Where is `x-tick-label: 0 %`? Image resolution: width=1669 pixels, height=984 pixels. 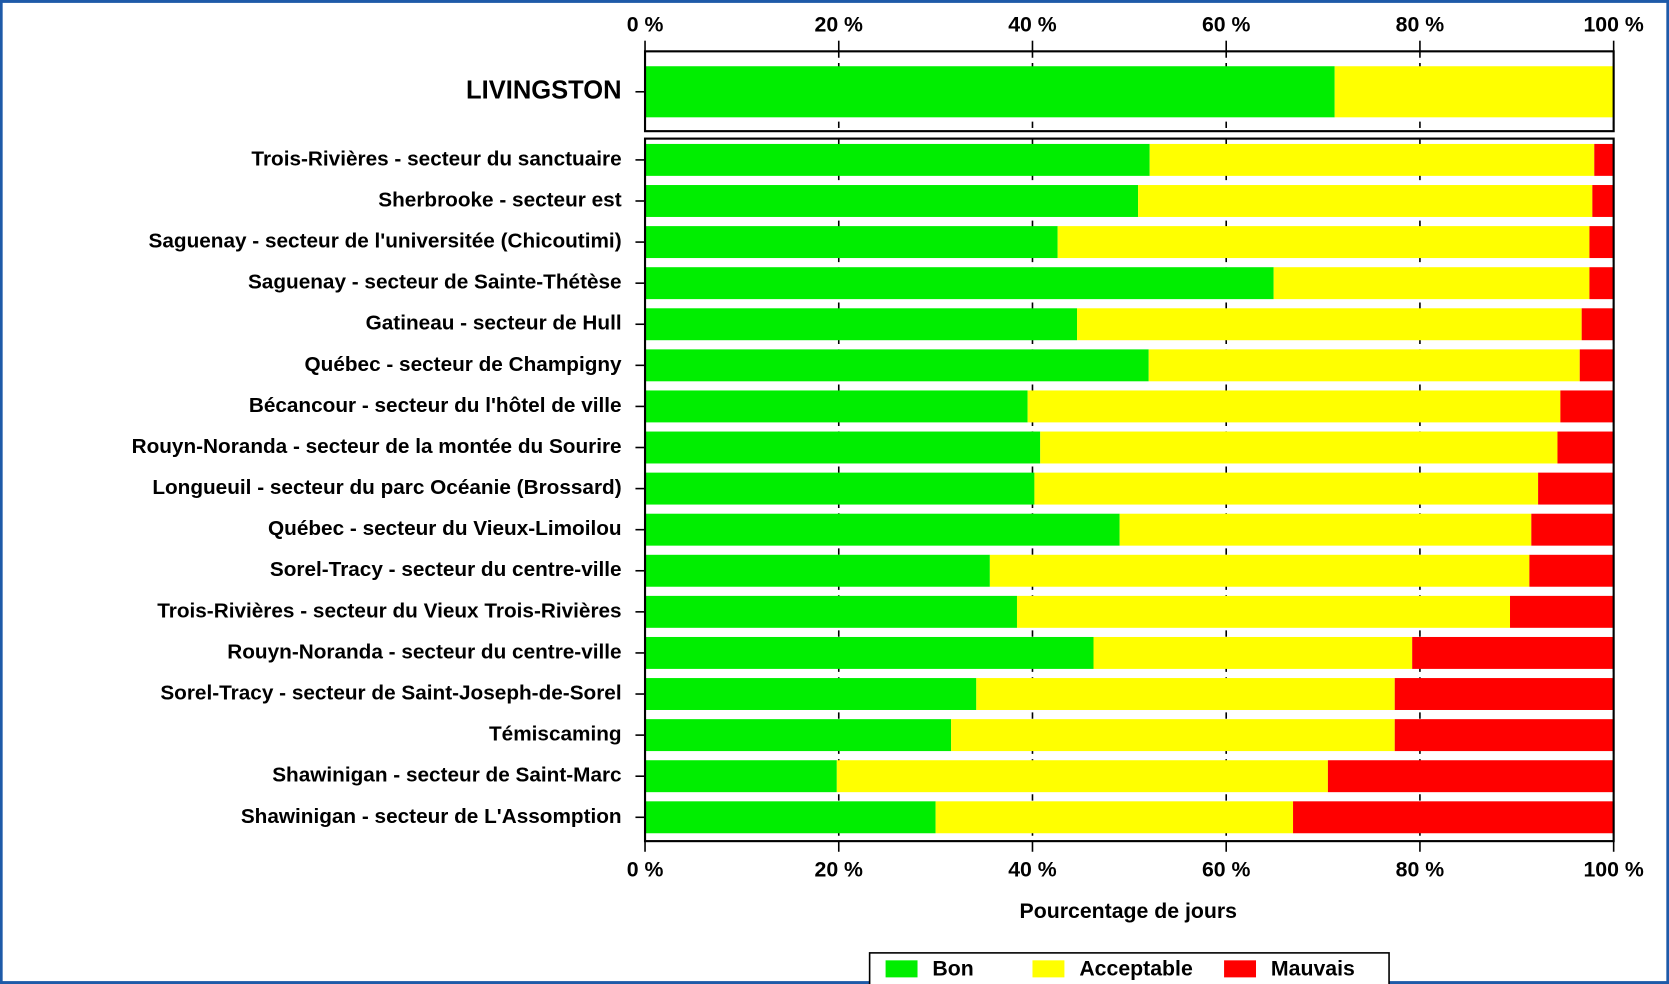
x-tick-label: 0 % is located at coordinates (645, 870).